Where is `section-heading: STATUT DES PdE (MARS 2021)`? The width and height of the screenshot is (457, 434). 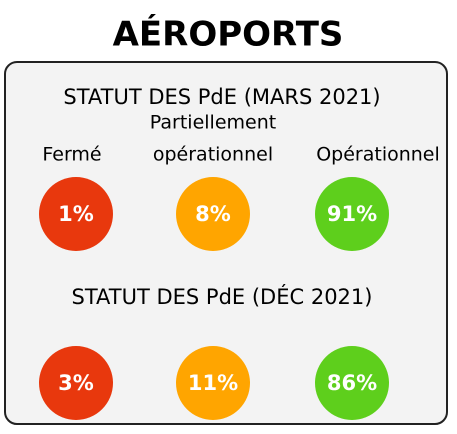
section-heading: STATUT DES PdE (MARS 2021) is located at coordinates (221, 97).